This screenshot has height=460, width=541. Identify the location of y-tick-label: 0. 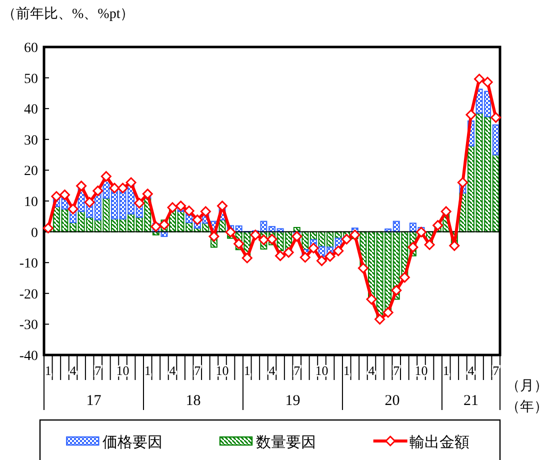
(34, 233).